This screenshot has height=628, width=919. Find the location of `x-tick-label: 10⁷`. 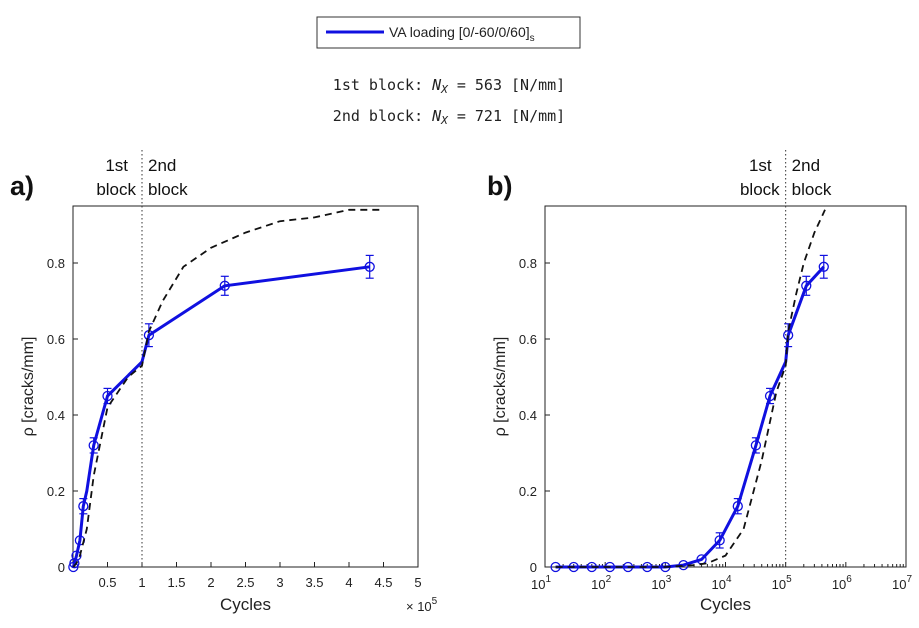

x-tick-label: 10⁷ is located at coordinates (902, 583).